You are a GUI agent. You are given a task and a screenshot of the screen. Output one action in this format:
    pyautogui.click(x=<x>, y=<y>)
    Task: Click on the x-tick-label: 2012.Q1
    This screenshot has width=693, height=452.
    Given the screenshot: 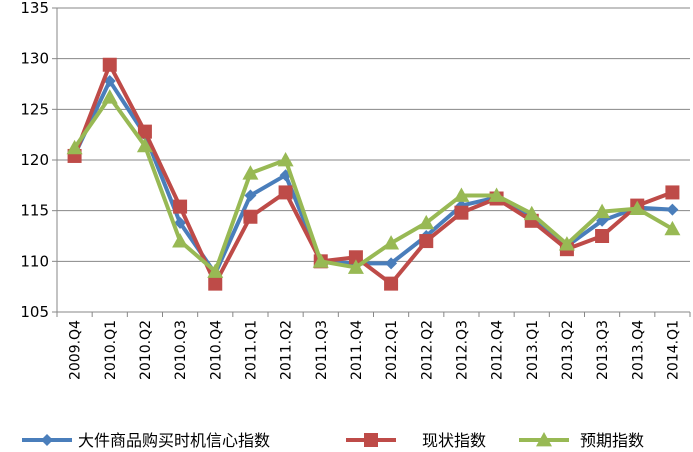 What is the action you would take?
    pyautogui.click(x=392, y=350)
    